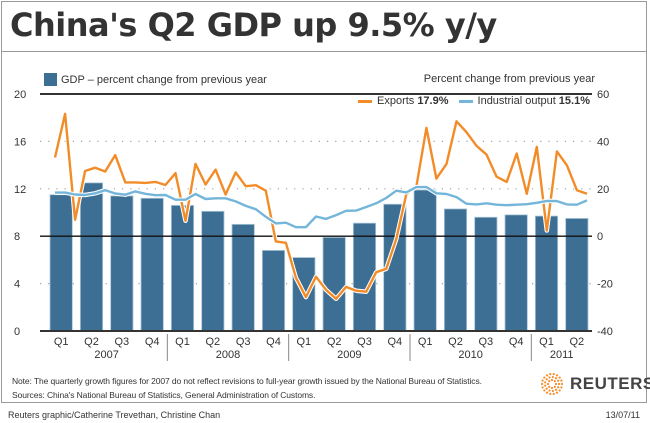 Image resolution: width=650 pixels, height=423 pixels. I want to click on right-tick-label: 0, so click(600, 237).